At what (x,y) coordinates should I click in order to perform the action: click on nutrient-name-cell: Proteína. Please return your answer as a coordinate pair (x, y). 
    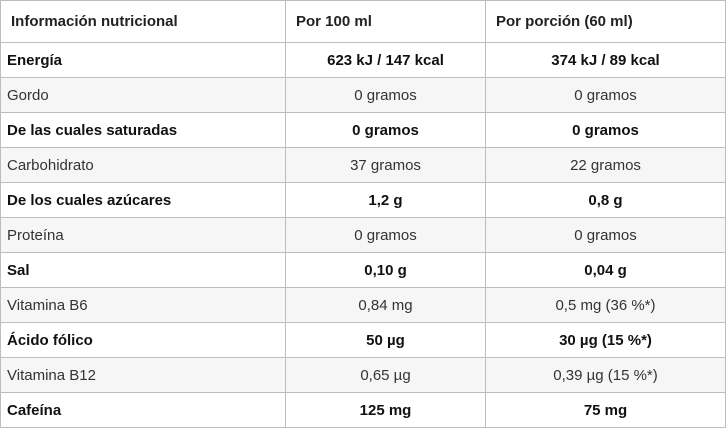
    Looking at the image, I should click on (143, 235).